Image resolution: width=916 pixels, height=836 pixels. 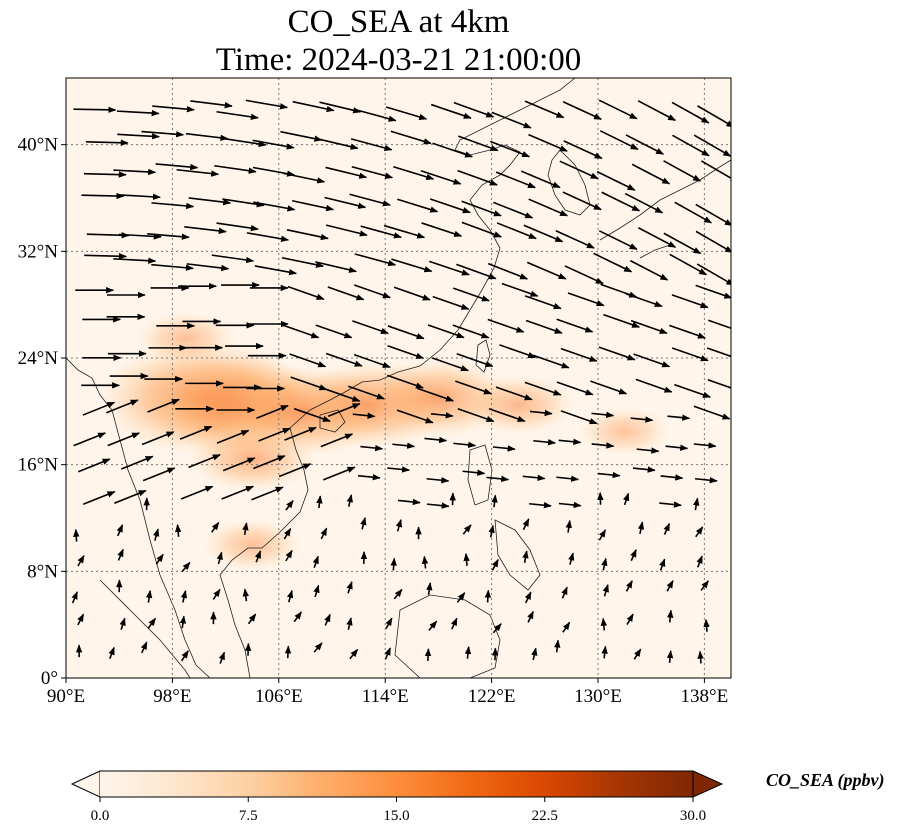 I want to click on lon-tick-label: 90°E, so click(x=66, y=696).